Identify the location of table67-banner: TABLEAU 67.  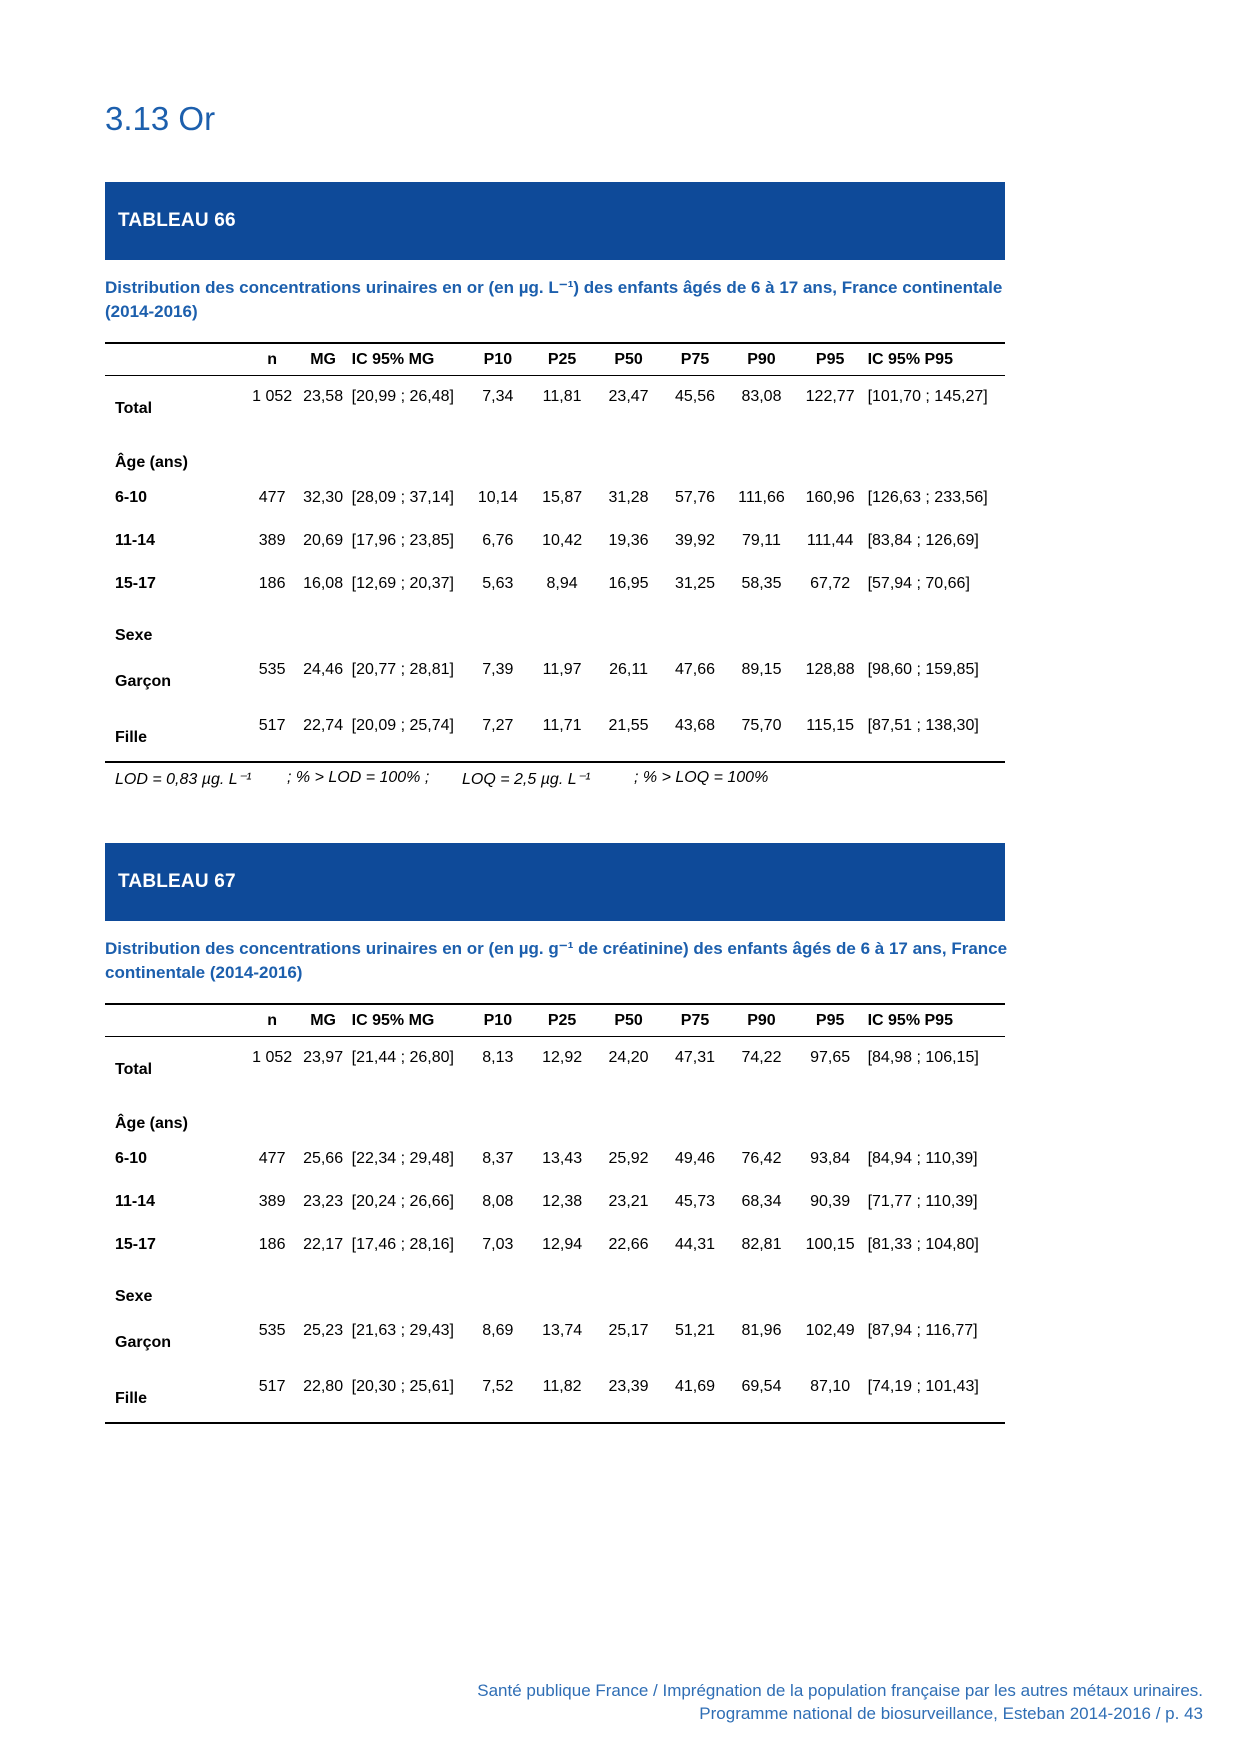
(555, 882).